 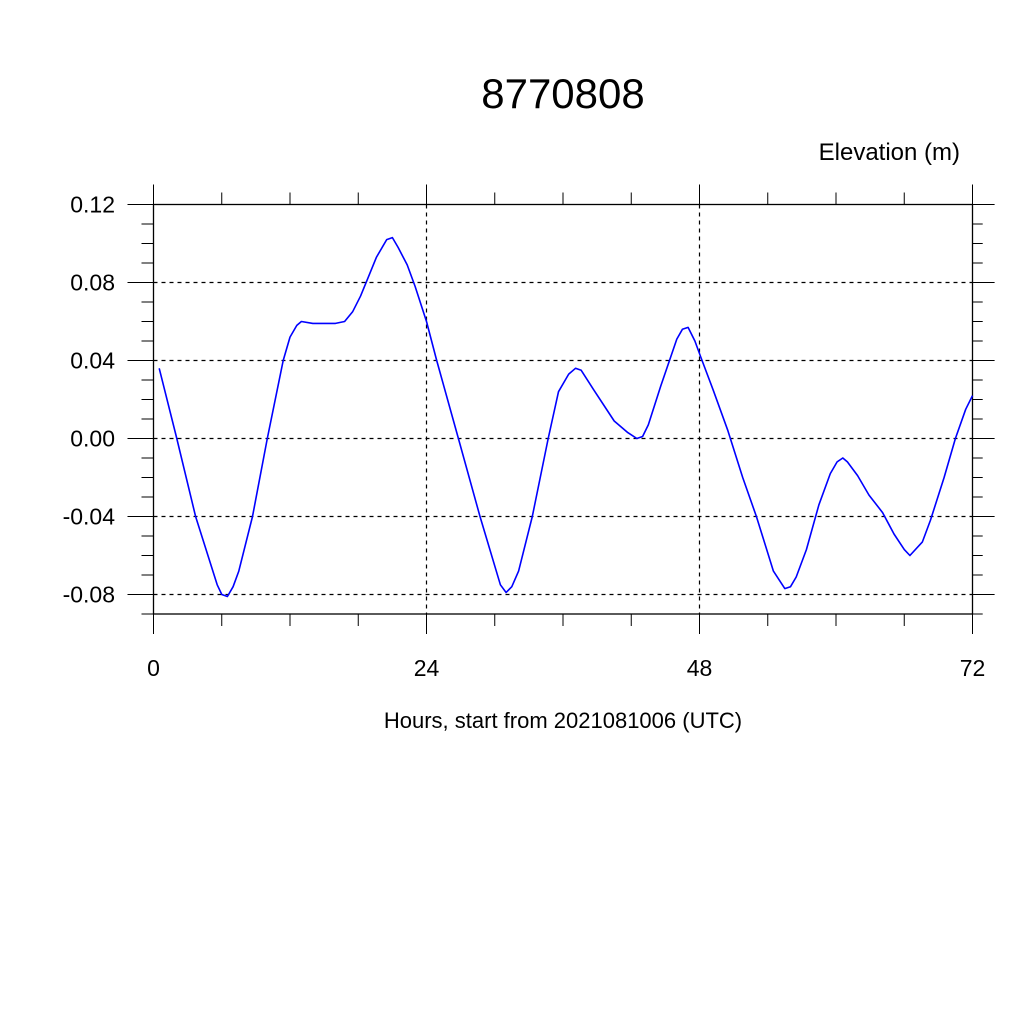 What do you see at coordinates (563, 720) in the screenshot?
I see `x-axis-label: Hours, start from 2021081006 (UTC)` at bounding box center [563, 720].